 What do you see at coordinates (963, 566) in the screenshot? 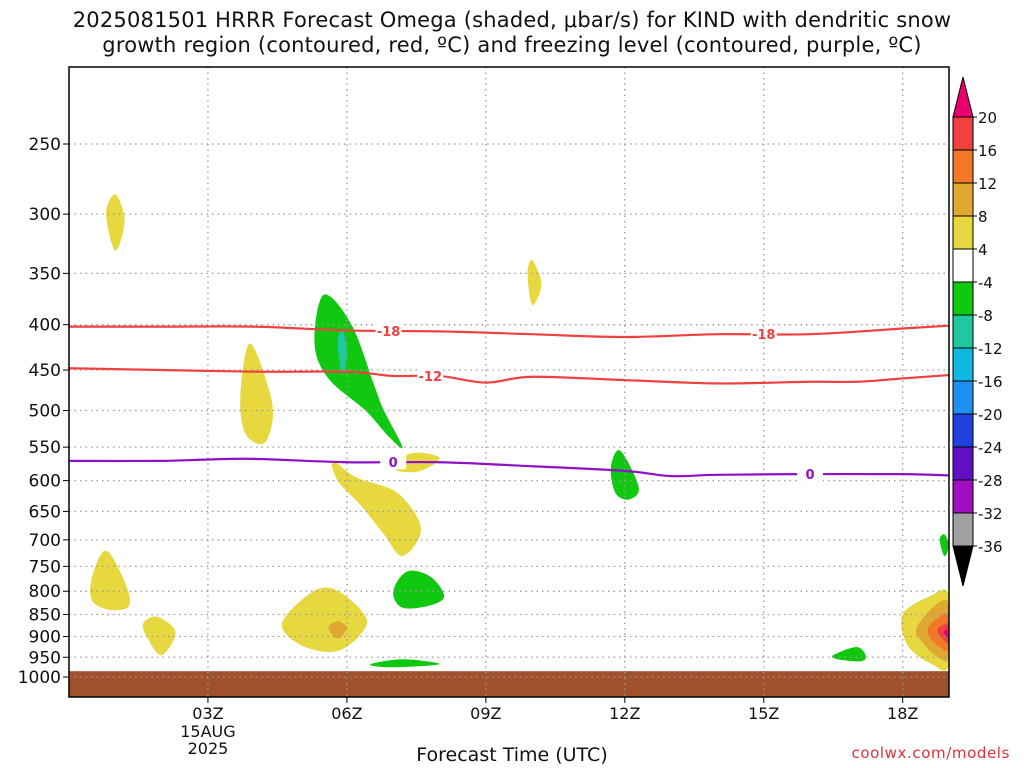
I see `colorbar-bottom-arrow` at bounding box center [963, 566].